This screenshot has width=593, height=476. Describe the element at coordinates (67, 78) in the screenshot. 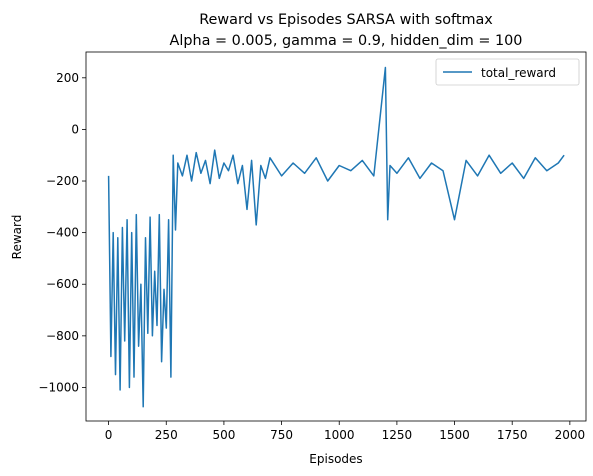

I see `y-tick-label: 200` at that location.